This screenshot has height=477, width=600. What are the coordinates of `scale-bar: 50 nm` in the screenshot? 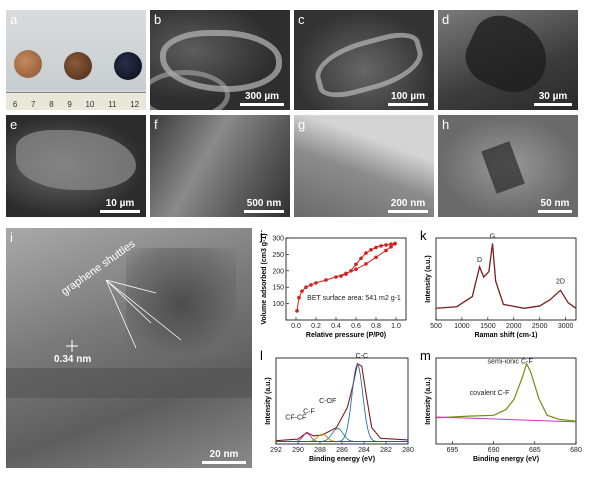 It's located at (555, 205).